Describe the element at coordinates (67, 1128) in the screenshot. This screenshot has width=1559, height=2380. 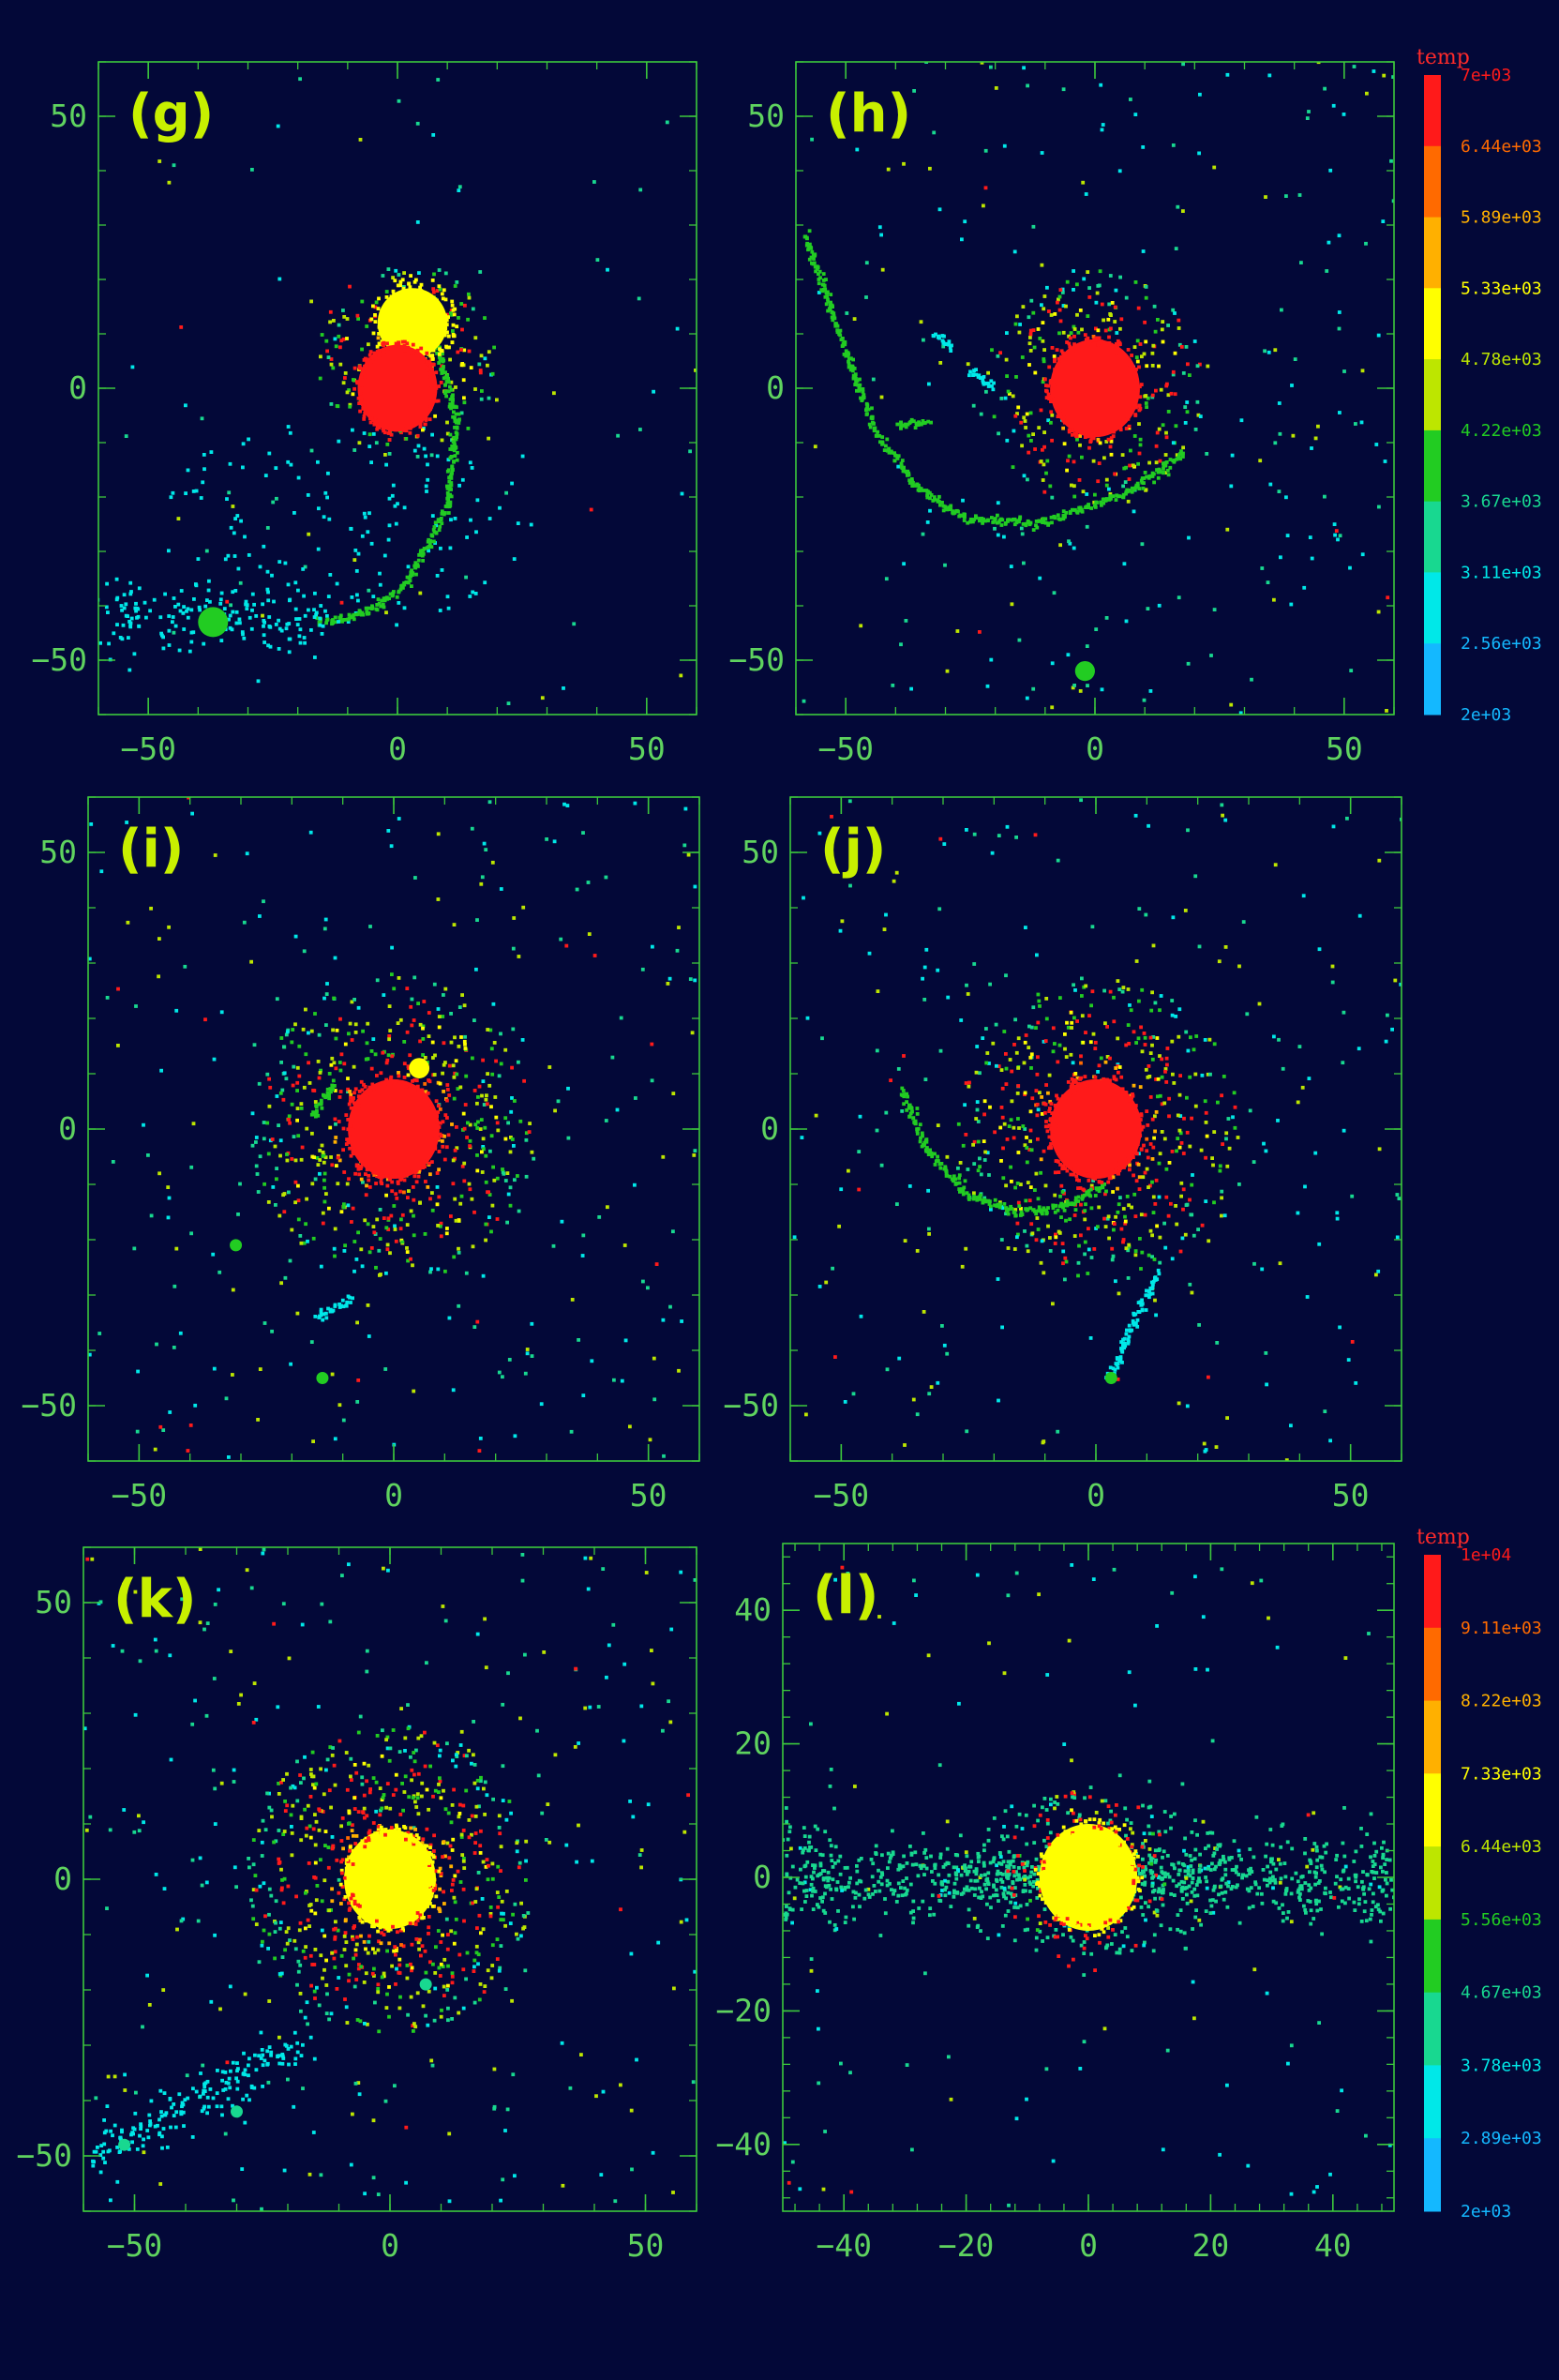
I see `y-tick-label: 0` at that location.